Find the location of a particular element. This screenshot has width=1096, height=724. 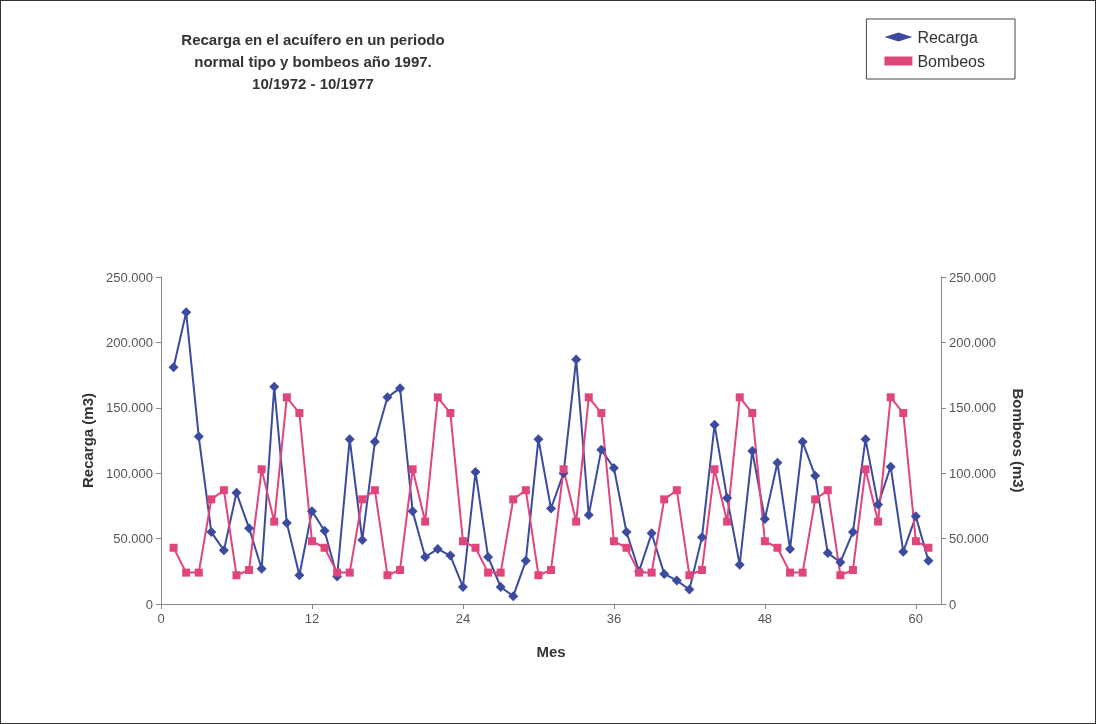

legend-label: Recarga is located at coordinates (947, 37).